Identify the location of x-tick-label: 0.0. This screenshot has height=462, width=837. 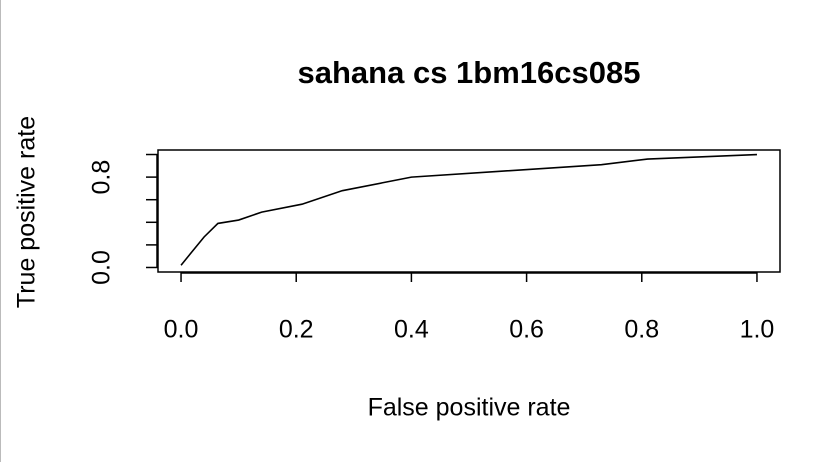
(181, 330).